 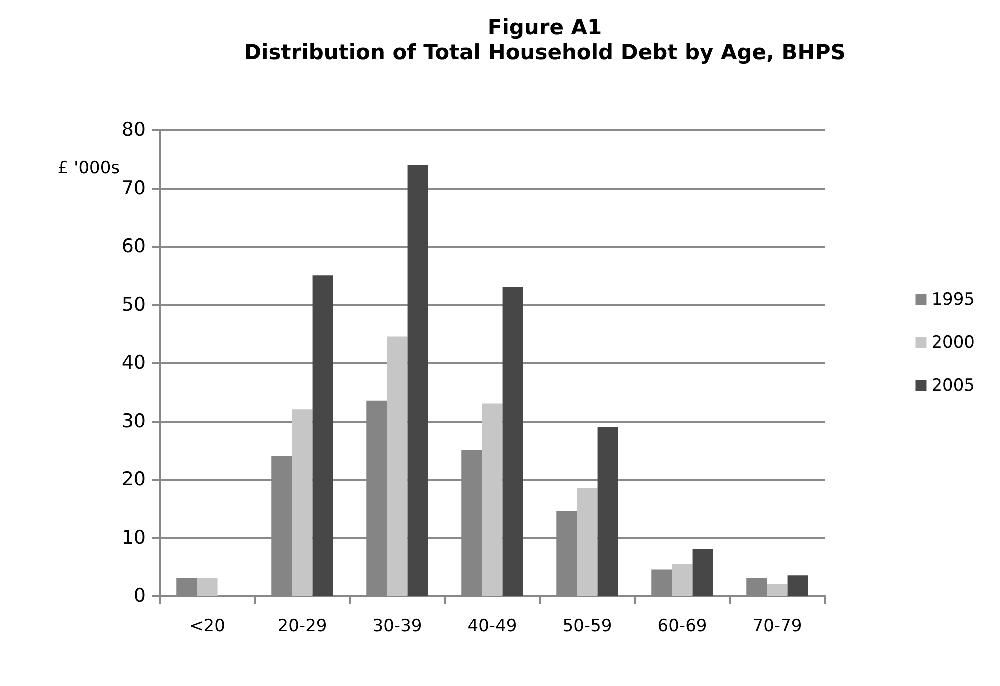 What do you see at coordinates (134, 537) in the screenshot?
I see `y-tick-label: 10` at bounding box center [134, 537].